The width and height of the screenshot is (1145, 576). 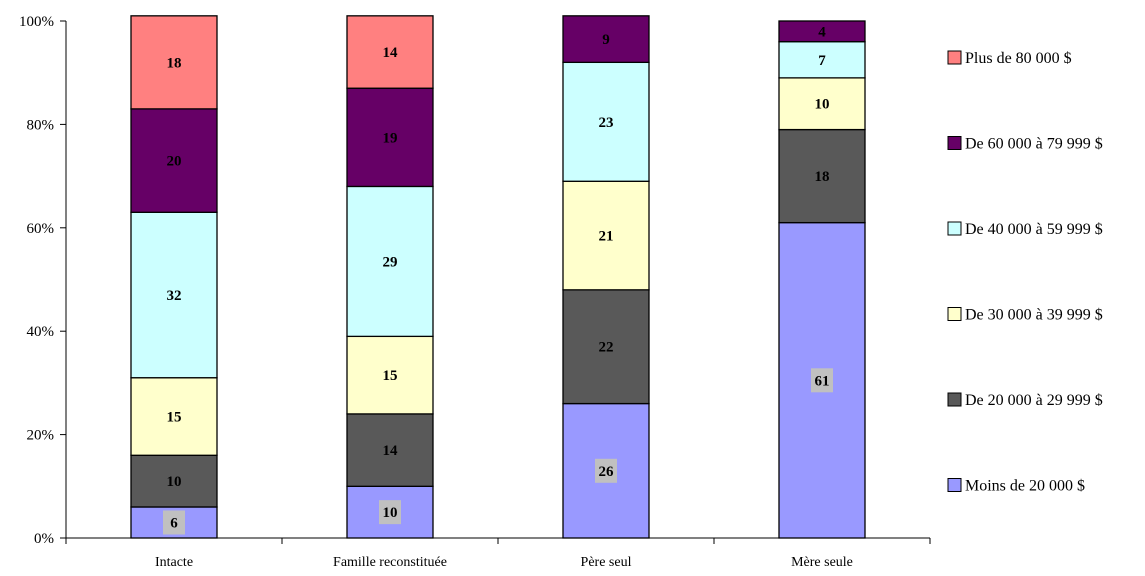 What do you see at coordinates (44, 539) in the screenshot?
I see `y-tick-label: 0%` at bounding box center [44, 539].